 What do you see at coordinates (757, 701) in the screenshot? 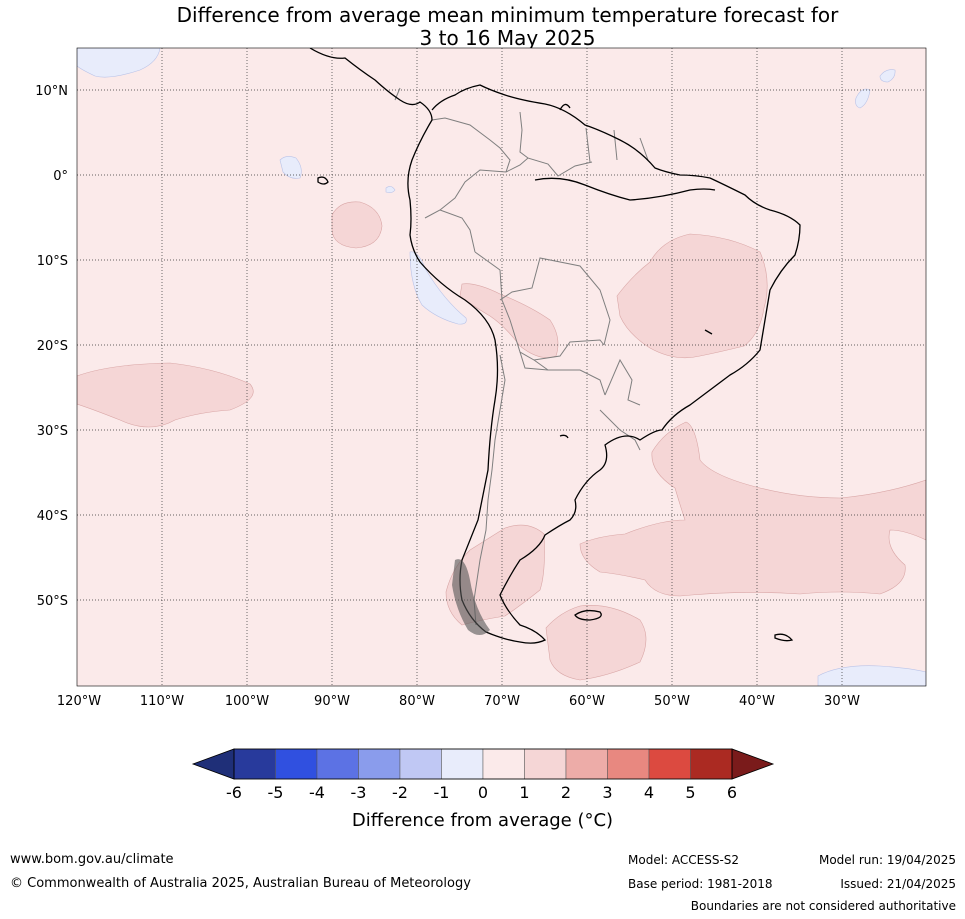
I see `lon-label: 40°W` at bounding box center [757, 701].